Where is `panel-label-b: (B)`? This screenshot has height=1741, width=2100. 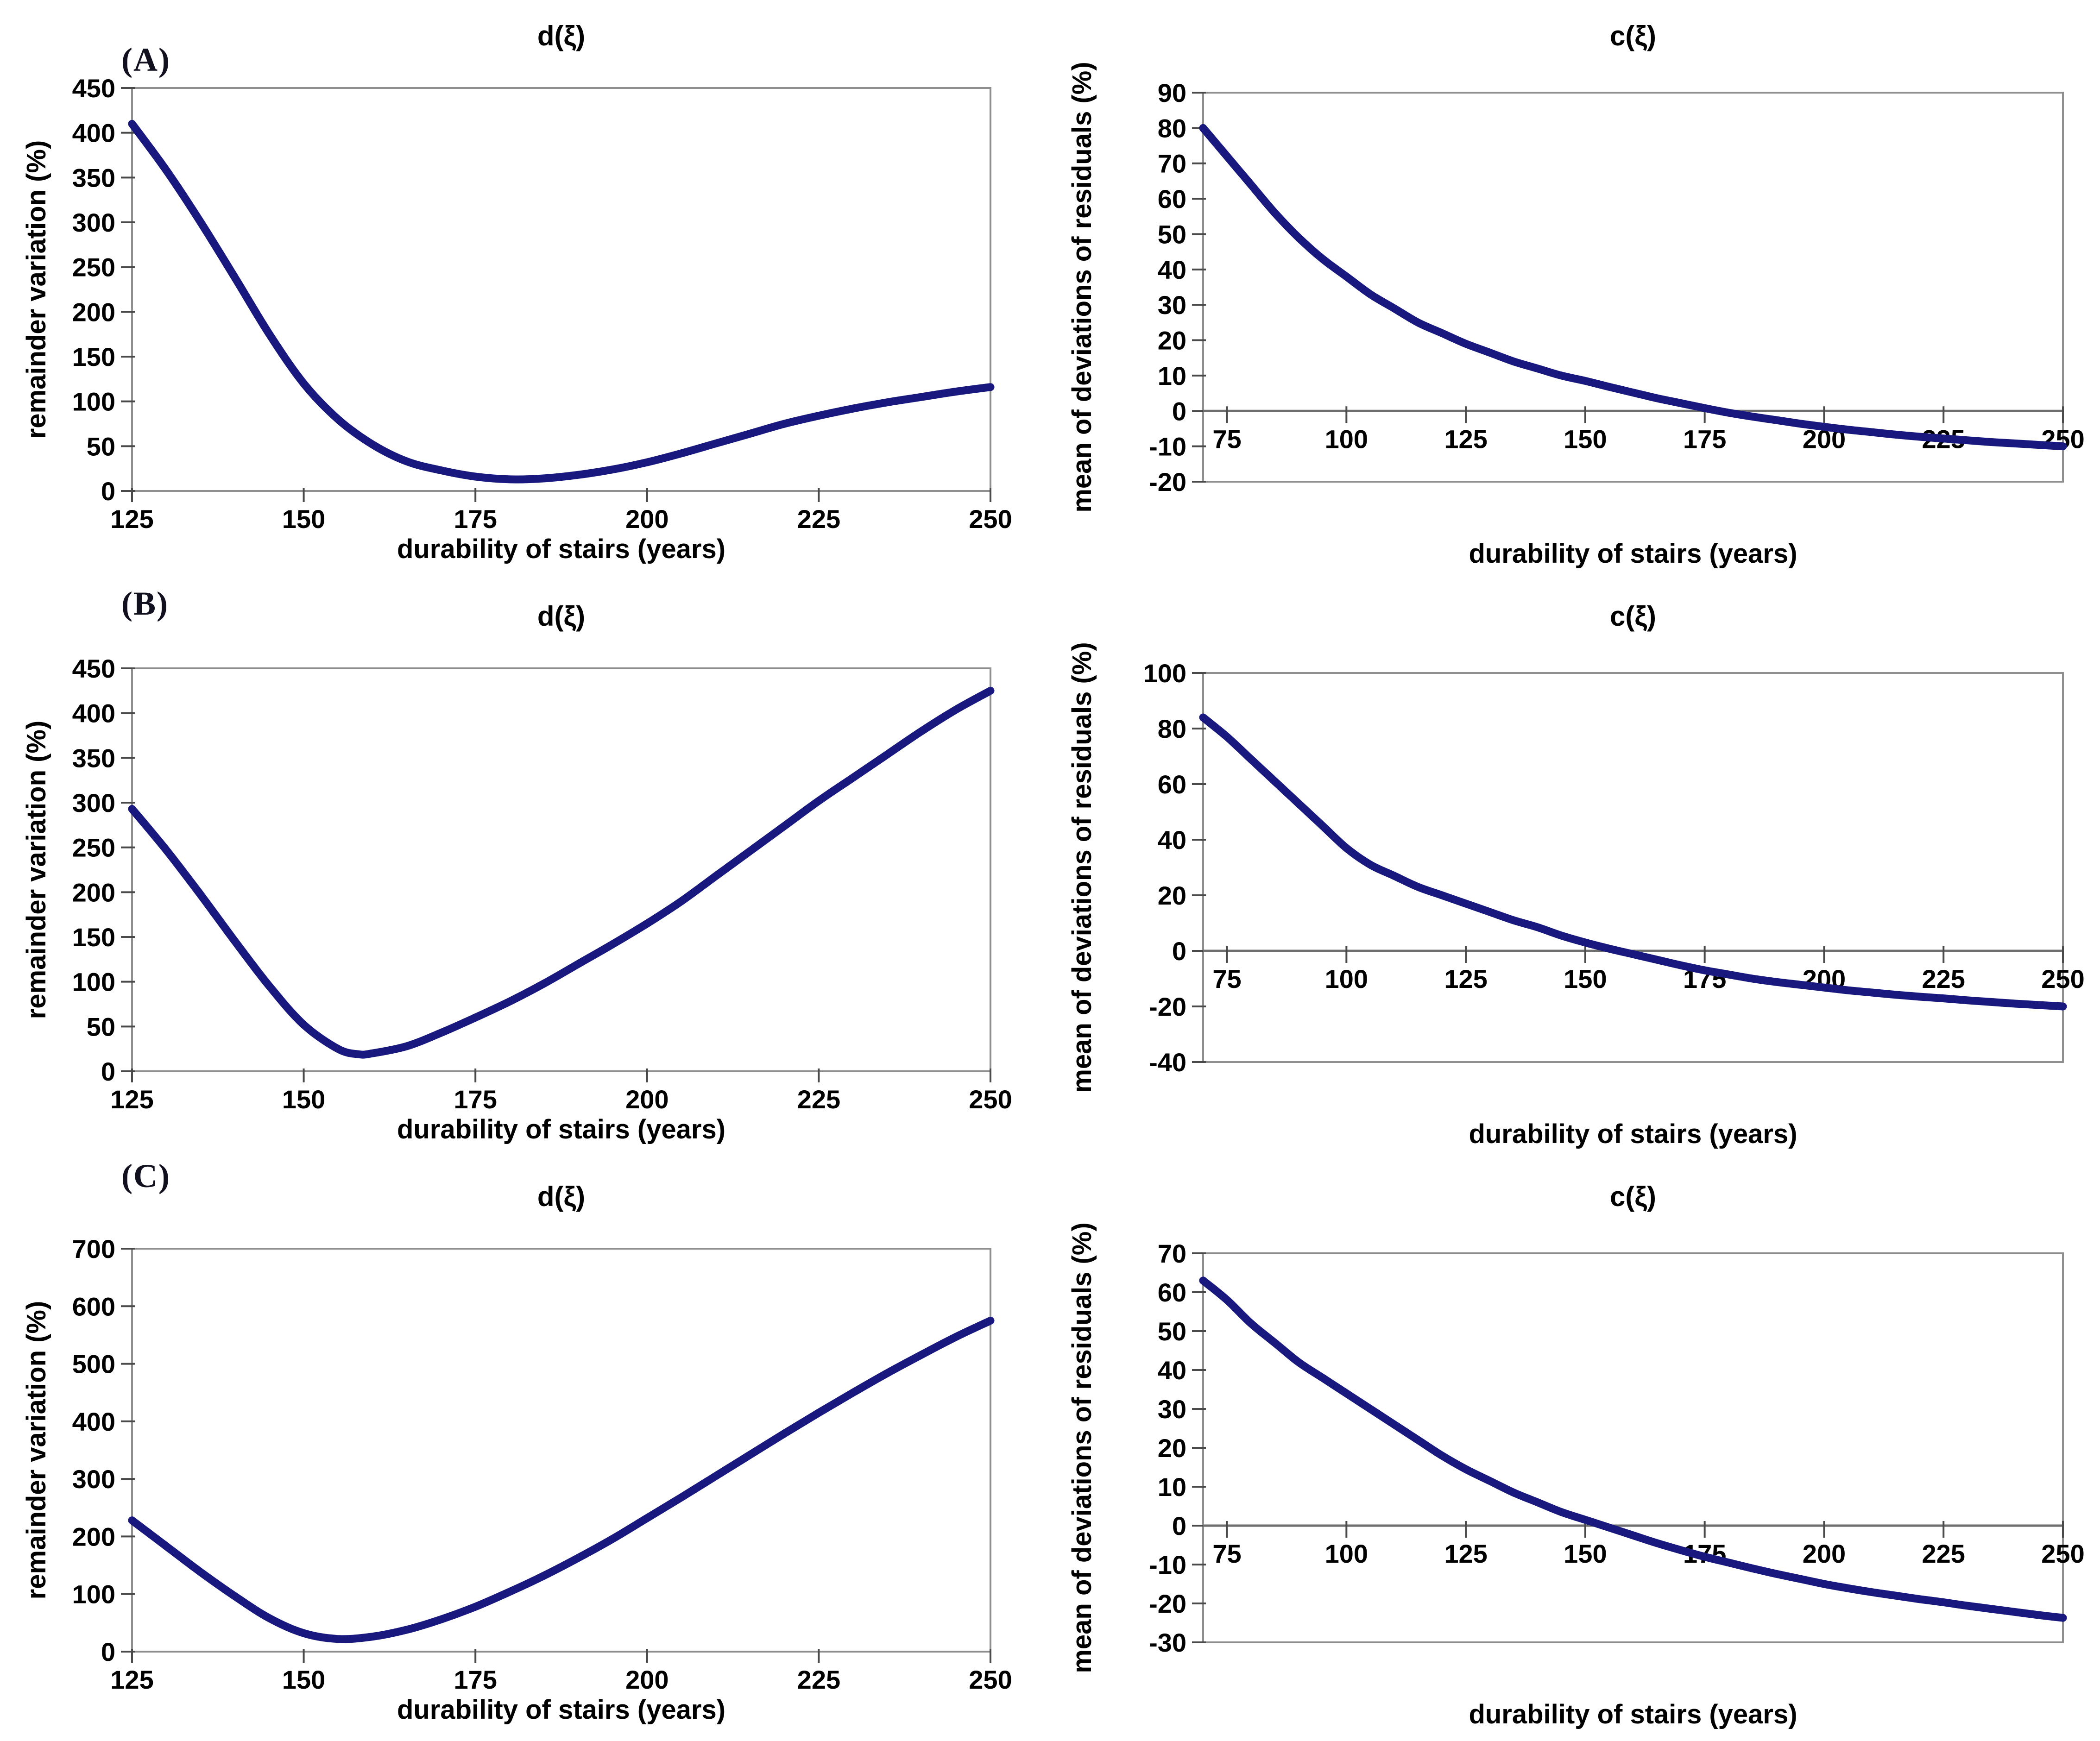
panel-label-b: (B) is located at coordinates (145, 603).